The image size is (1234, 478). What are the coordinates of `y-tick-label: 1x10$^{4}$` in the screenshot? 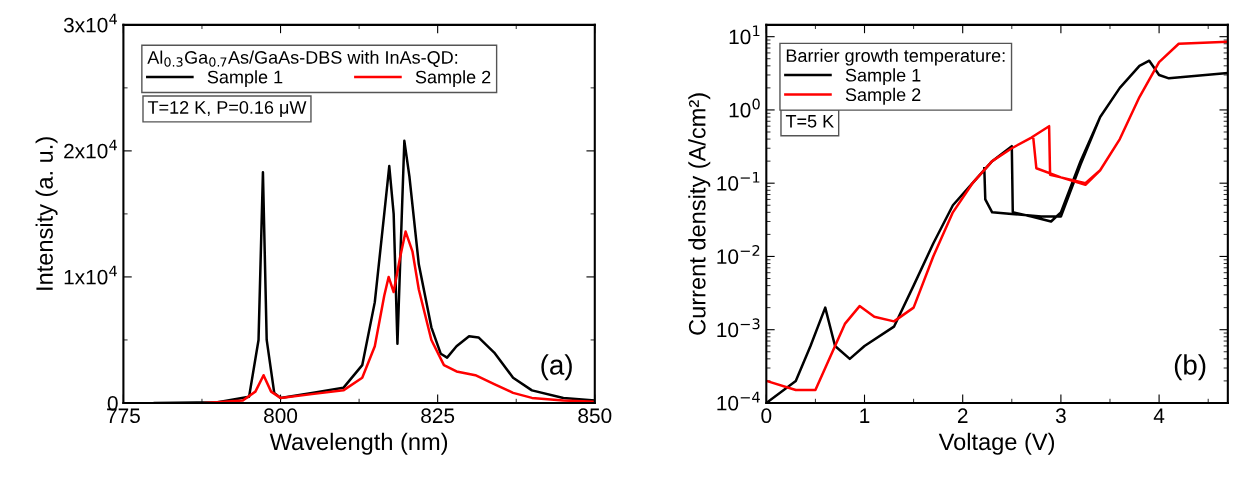 It's located at (90, 275).